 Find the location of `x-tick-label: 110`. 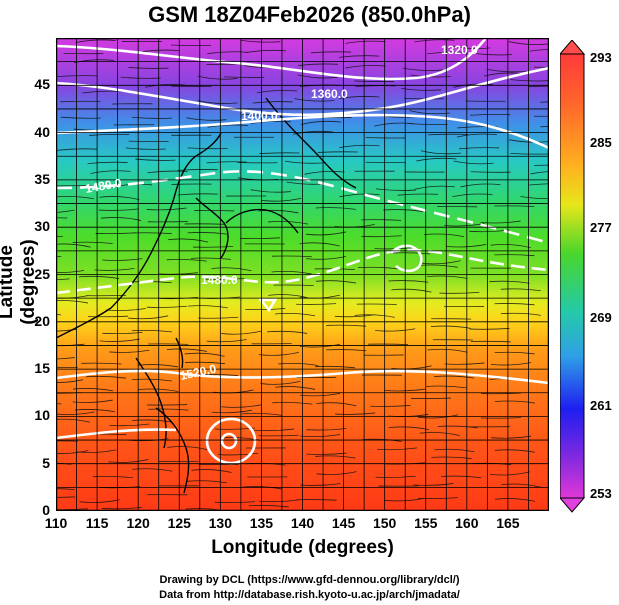

x-tick-label: 110 is located at coordinates (56, 523).